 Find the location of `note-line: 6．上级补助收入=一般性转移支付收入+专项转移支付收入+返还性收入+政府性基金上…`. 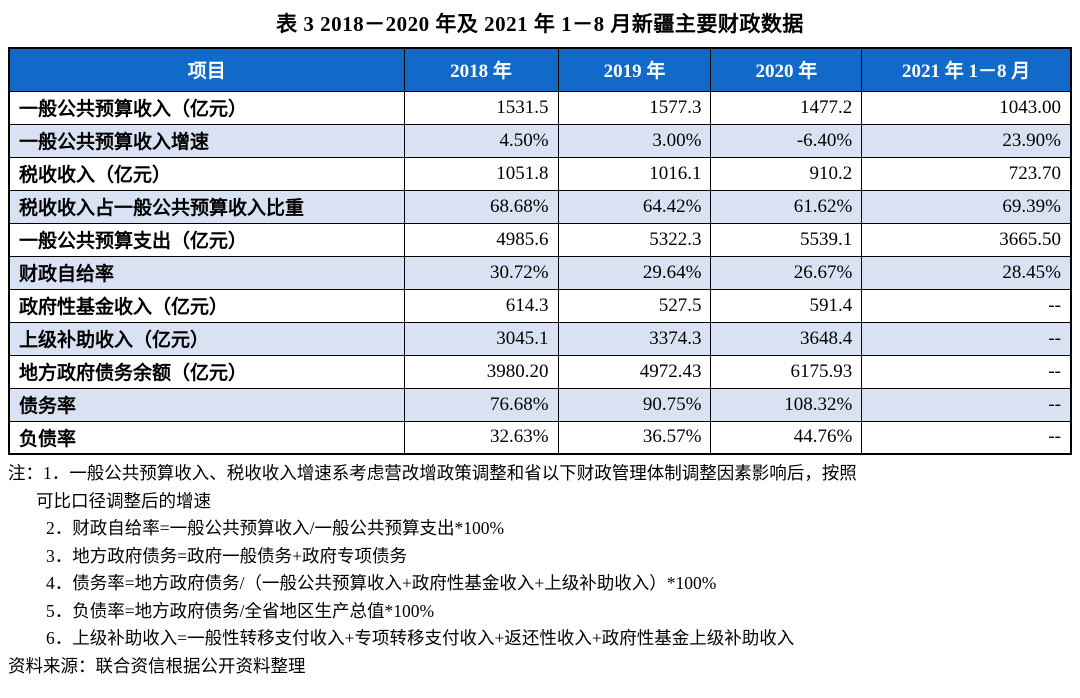

note-line: 6．上级补助收入=一般性转移支付收入+专项转移支付收入+返还性收入+政府性基金上… is located at coordinates (420, 638).